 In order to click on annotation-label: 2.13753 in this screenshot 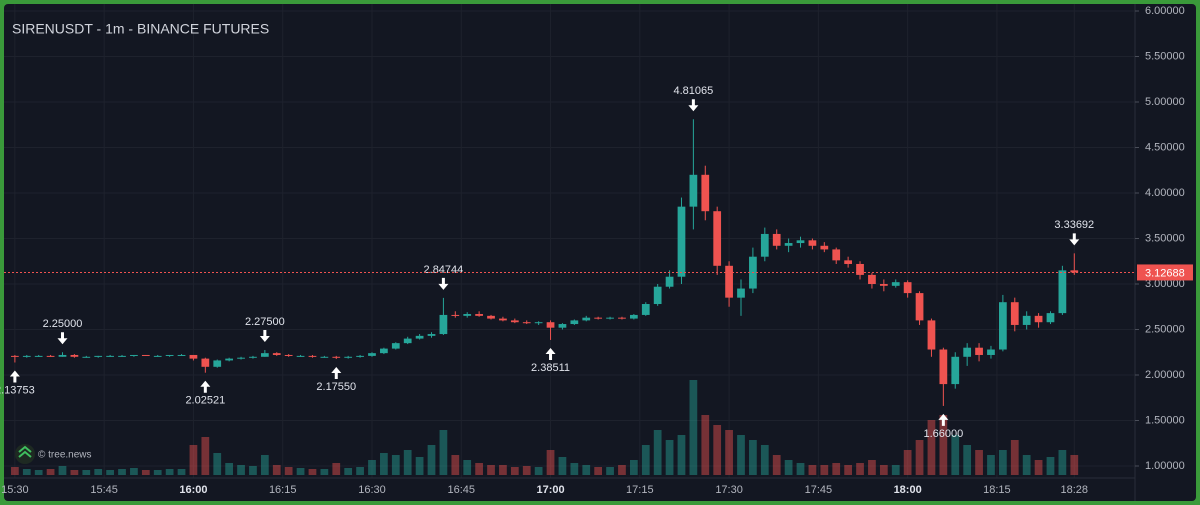, I will do `click(17, 390)`.